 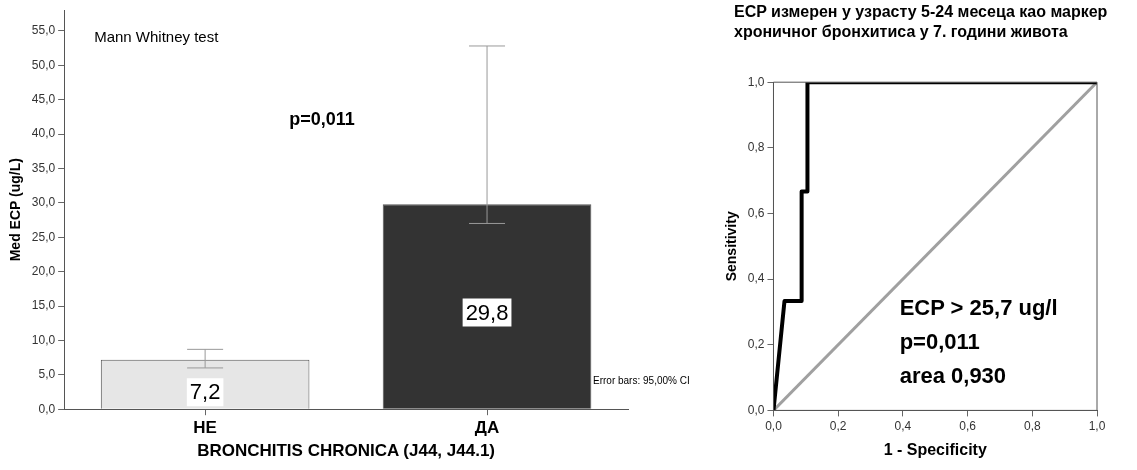 I want to click on y-tick-label: 50,0, so click(x=43, y=64).